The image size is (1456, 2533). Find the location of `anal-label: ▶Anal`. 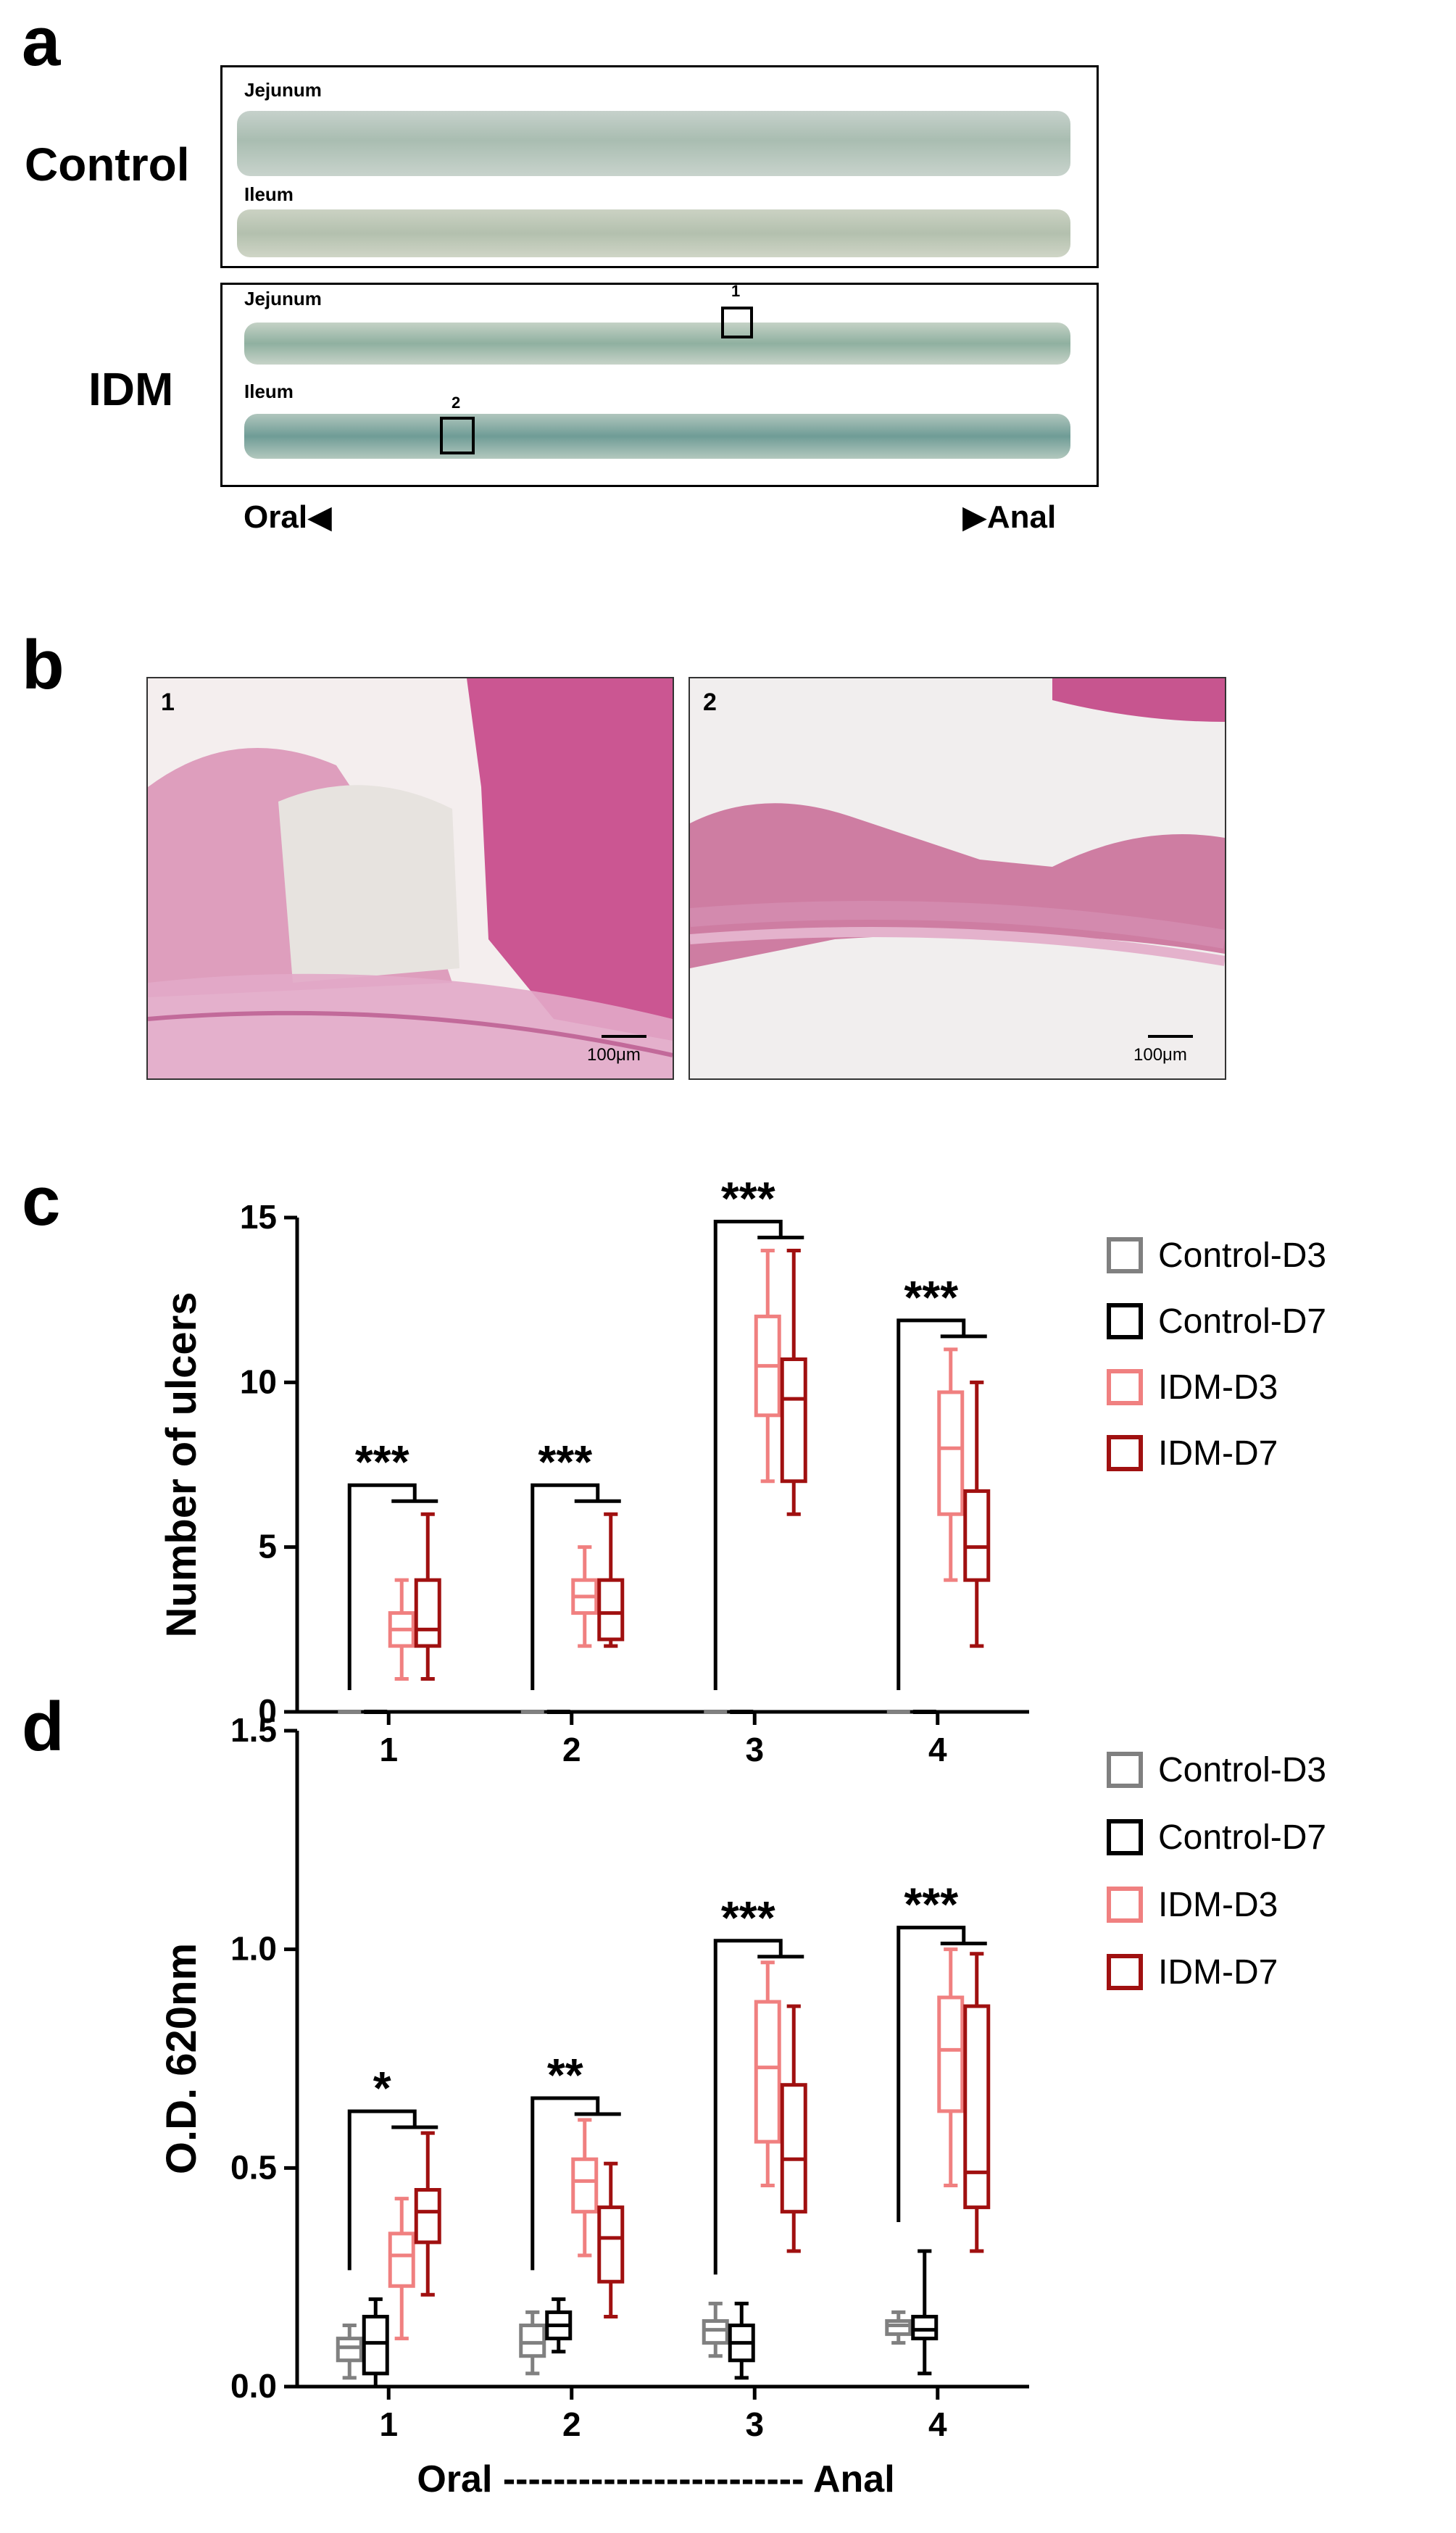

anal-label: ▶Anal is located at coordinates (1009, 517).